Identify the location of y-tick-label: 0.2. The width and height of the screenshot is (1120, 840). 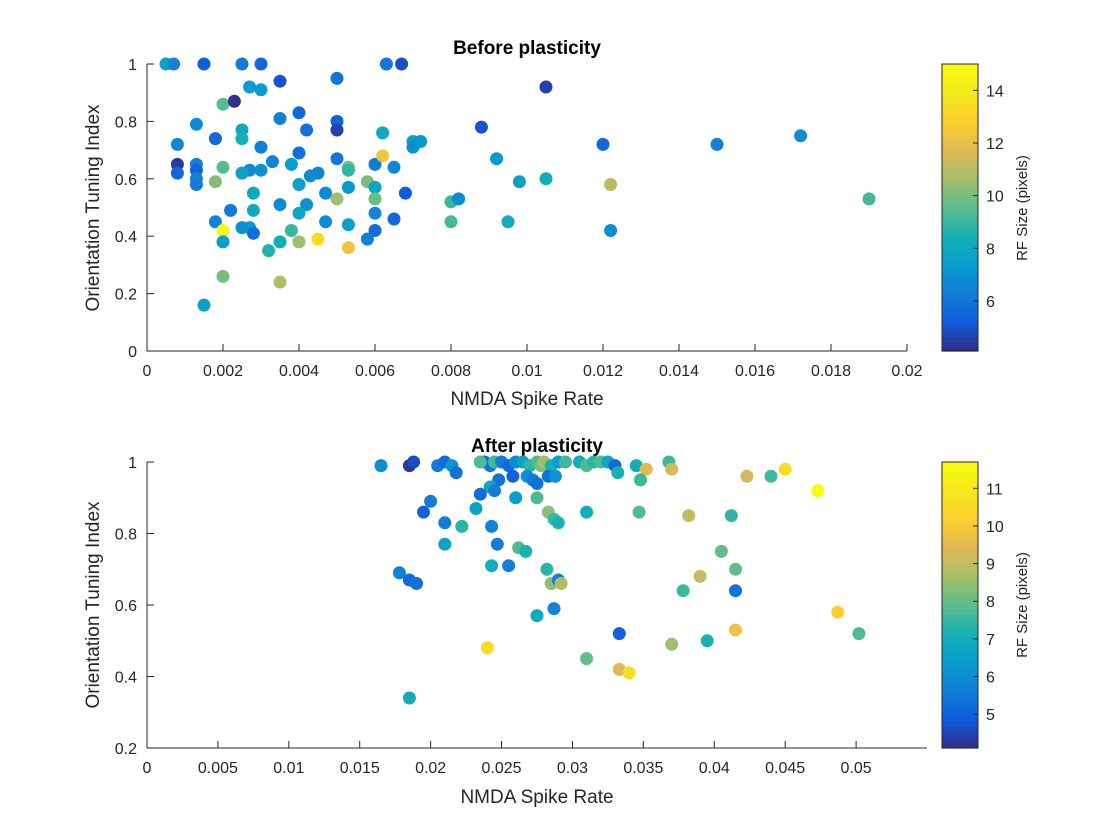
(126, 749).